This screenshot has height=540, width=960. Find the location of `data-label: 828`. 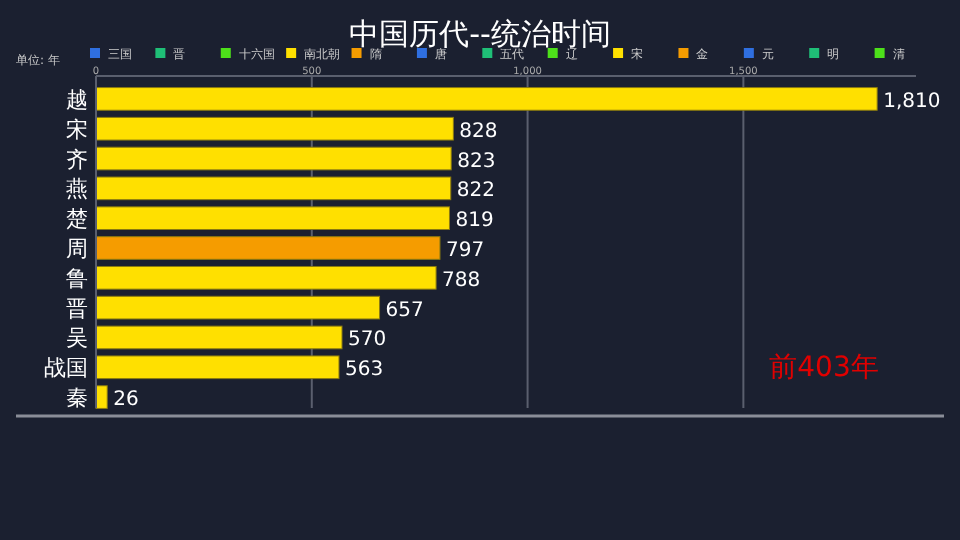

data-label: 828 is located at coordinates (478, 131).